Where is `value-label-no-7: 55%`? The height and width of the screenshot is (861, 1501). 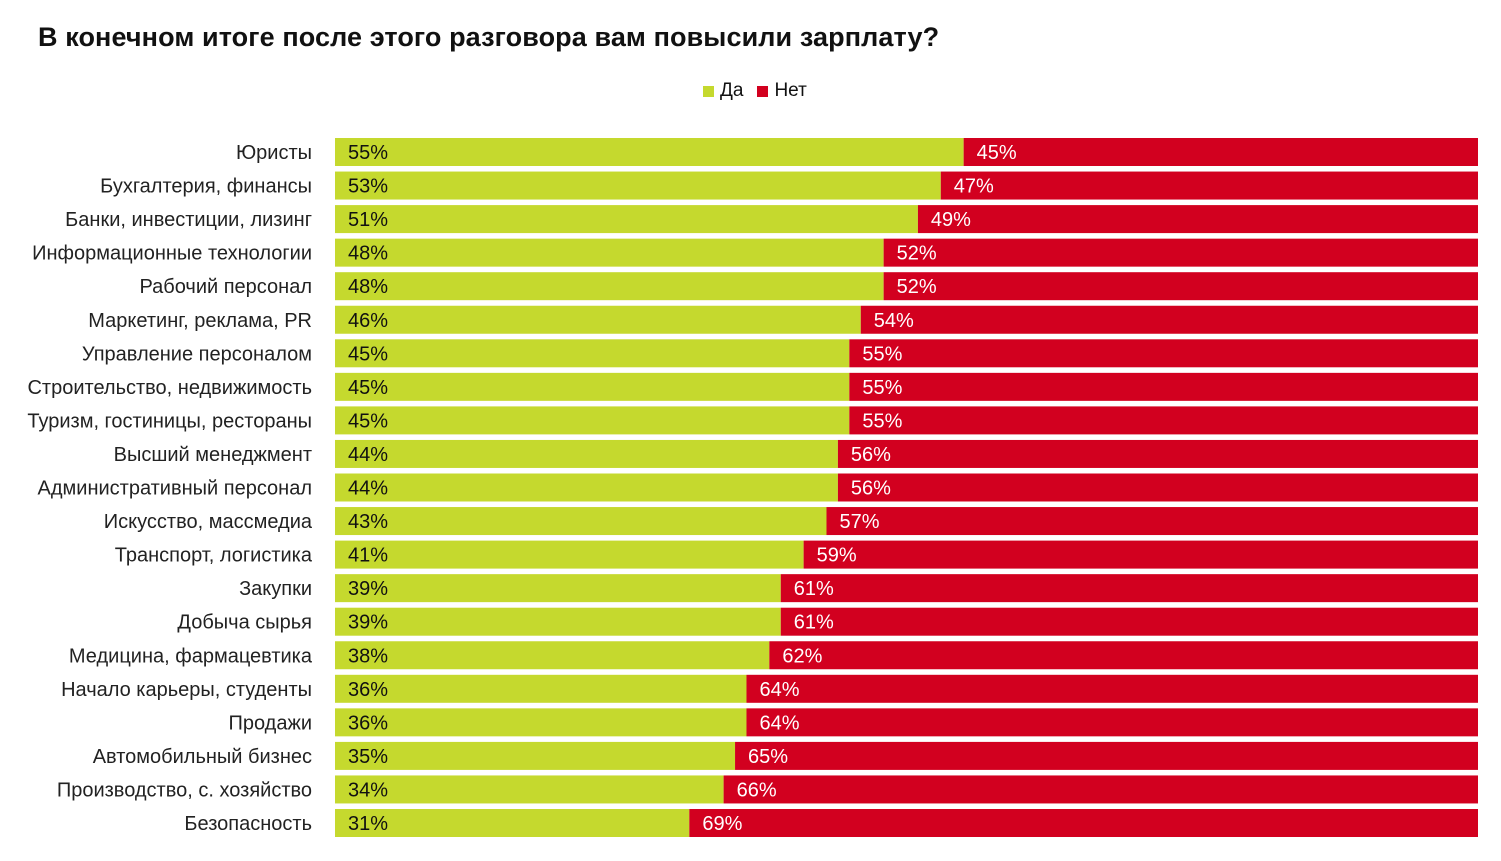
value-label-no-7: 55% is located at coordinates (882, 388).